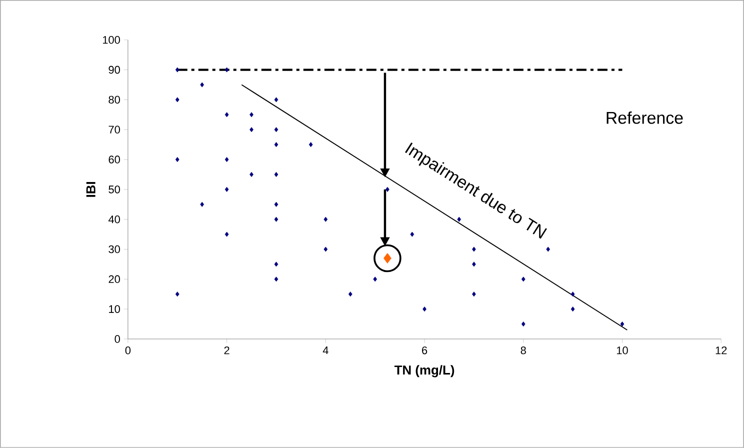 The width and height of the screenshot is (744, 448). What do you see at coordinates (523, 350) in the screenshot?
I see `x-tick-label: 8` at bounding box center [523, 350].